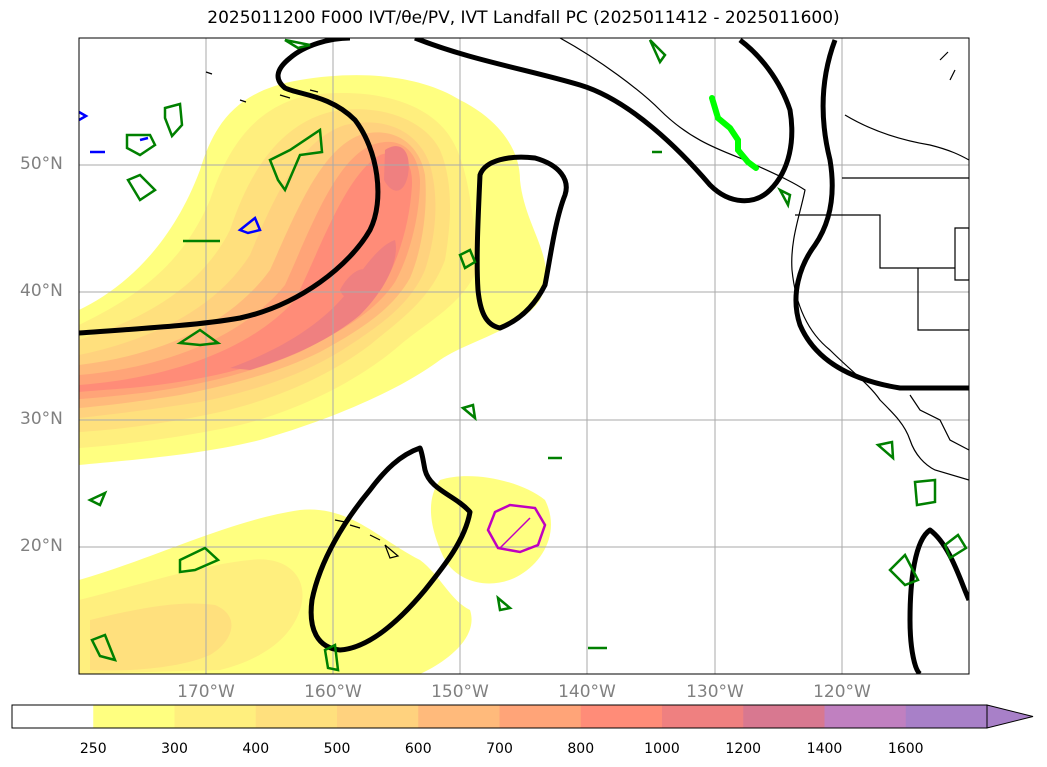 This screenshot has height=767, width=1047. Describe the element at coordinates (41, 419) in the screenshot. I see `lat-tick-label: 30°N` at that location.